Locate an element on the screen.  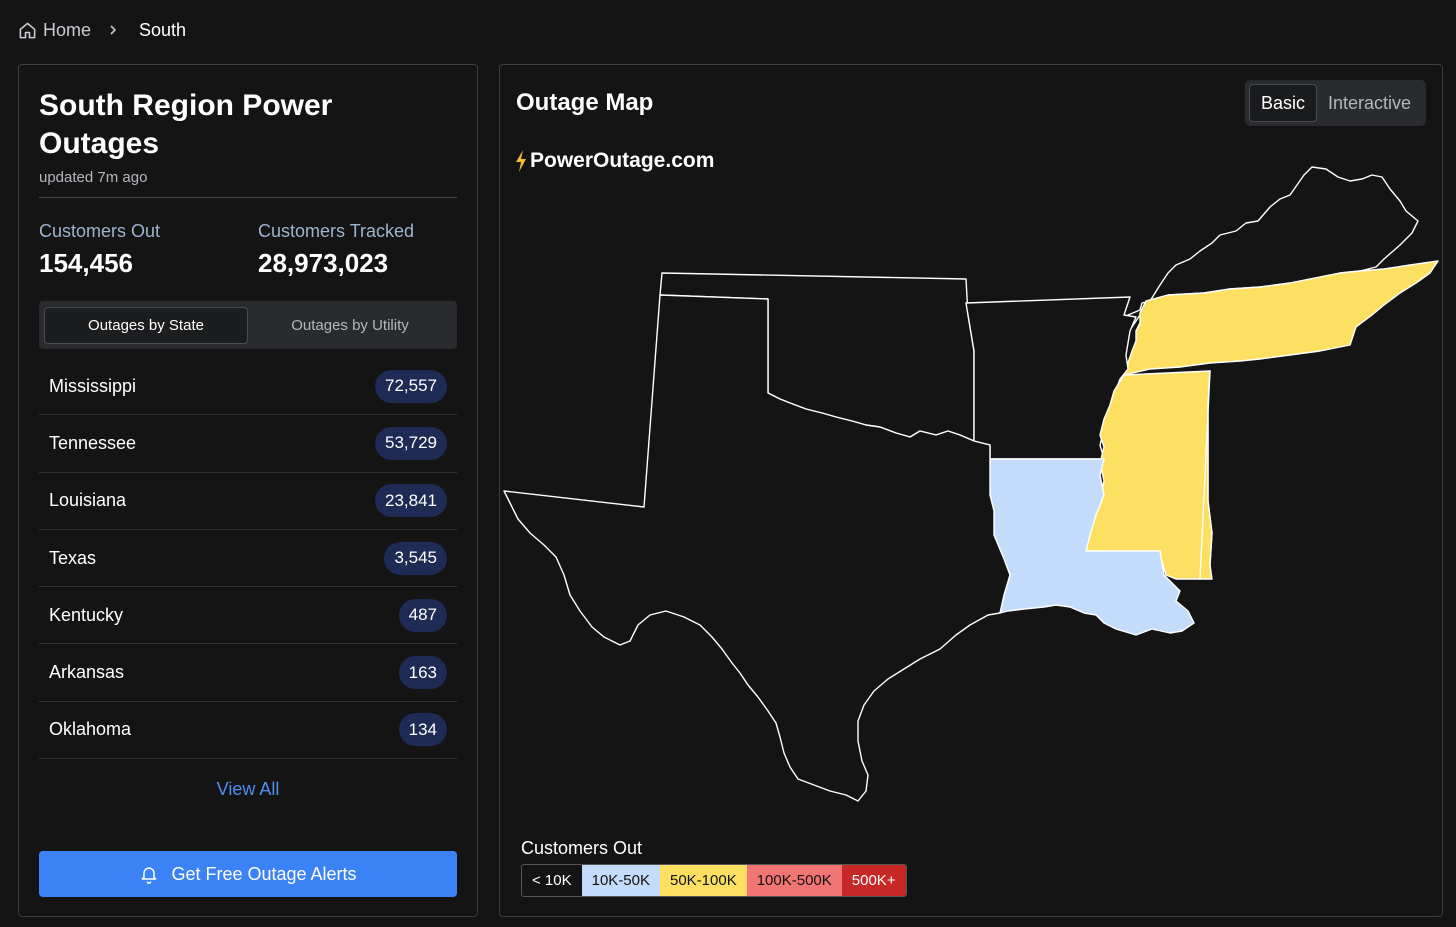
state-count-badge: 134 is located at coordinates (422, 730).